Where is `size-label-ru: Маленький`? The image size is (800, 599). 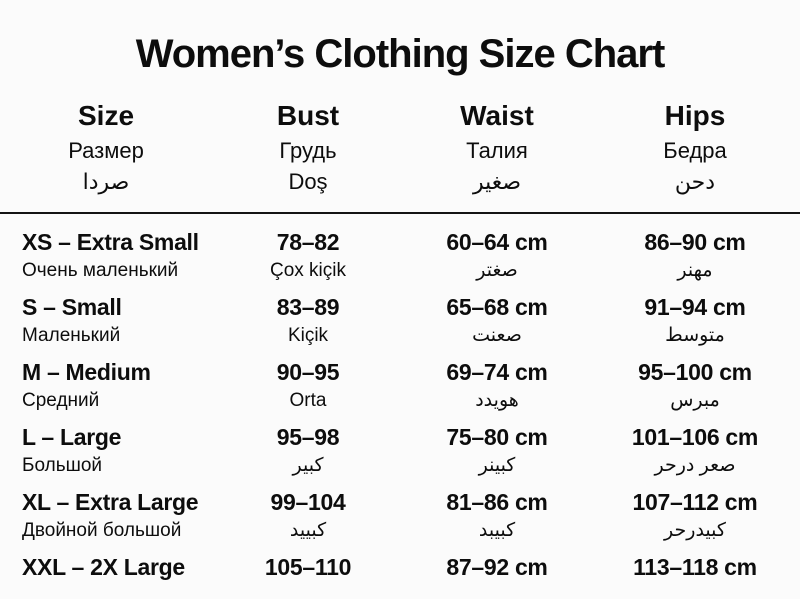 size-label-ru: Маленький is located at coordinates (71, 335).